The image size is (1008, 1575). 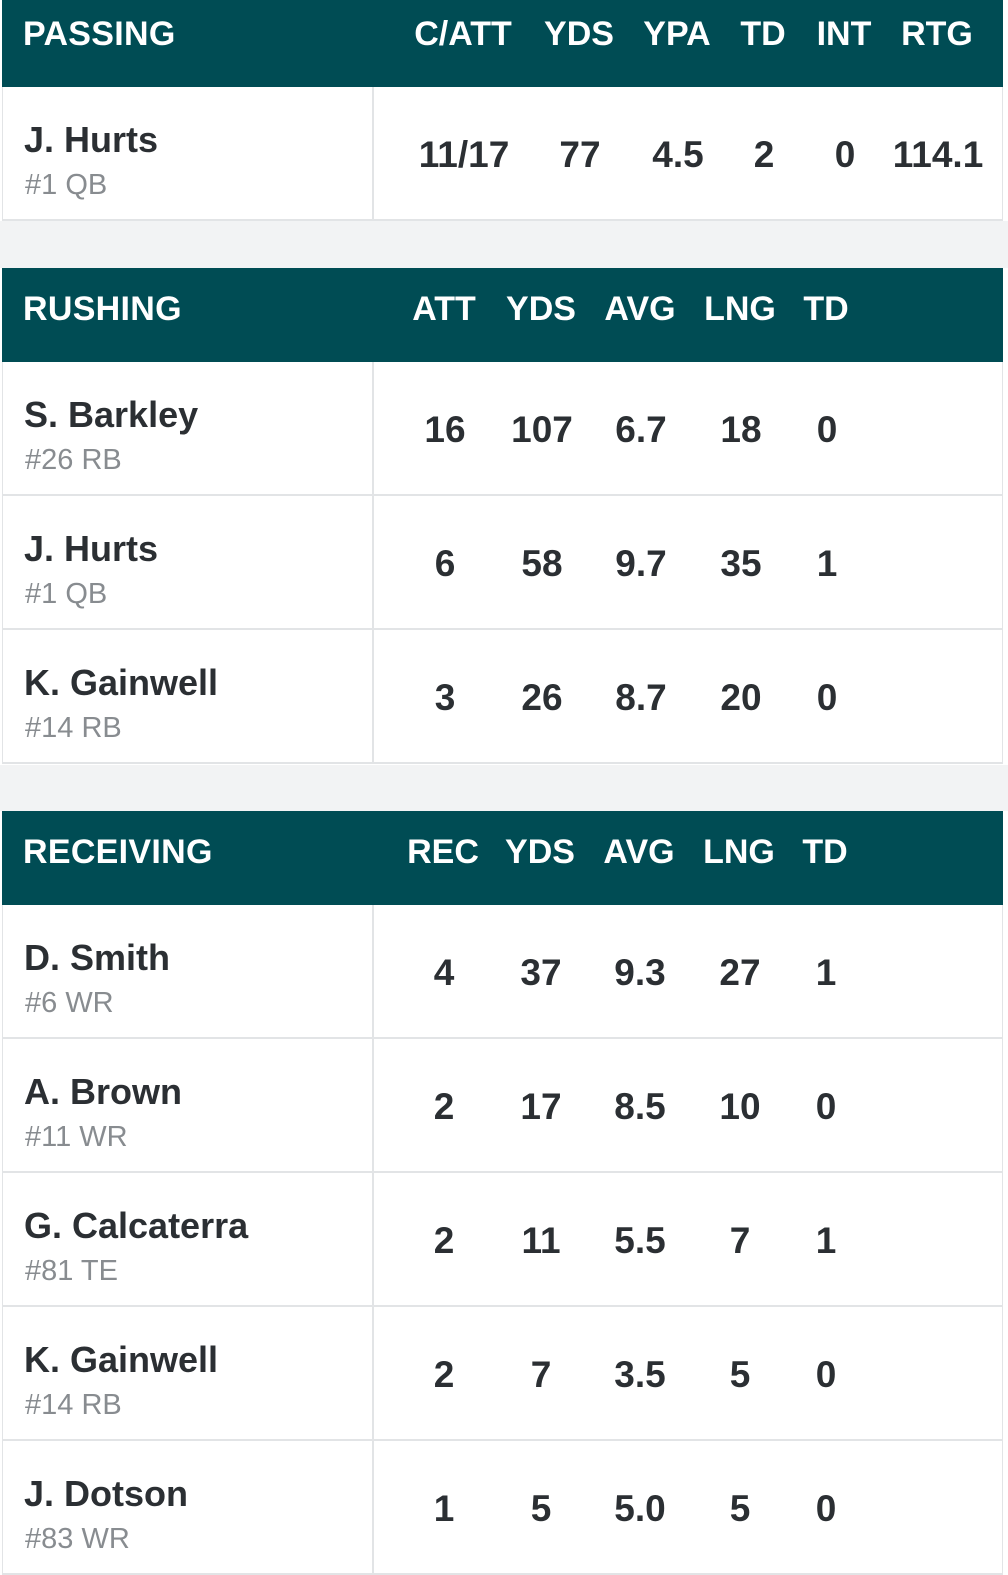 I want to click on passing-col-int: INT, so click(x=844, y=34).